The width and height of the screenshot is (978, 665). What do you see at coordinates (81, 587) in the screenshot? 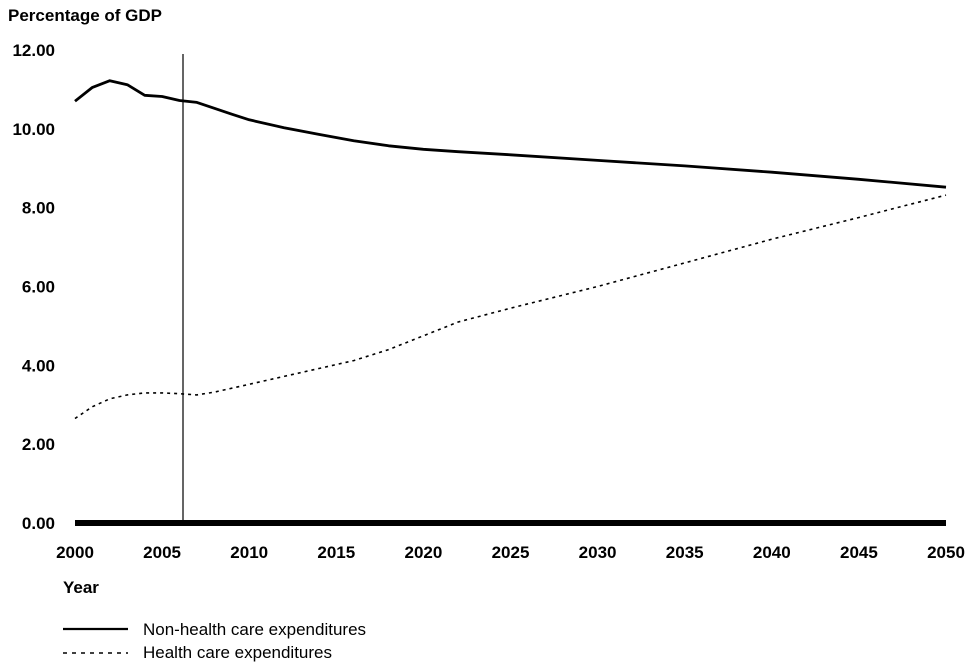
I see `x-axis-title: Year` at bounding box center [81, 587].